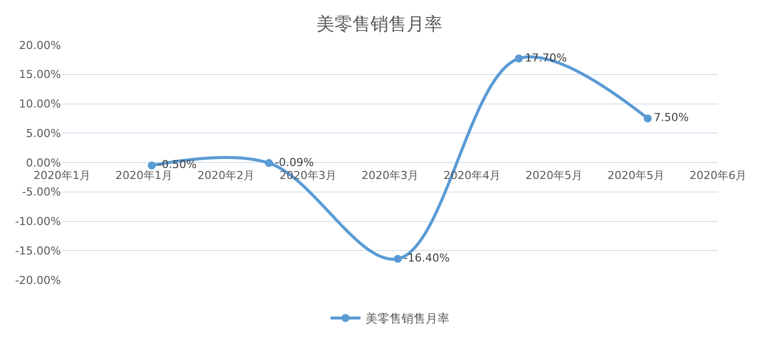 The height and width of the screenshot is (344, 759). What do you see at coordinates (226, 175) in the screenshot?
I see `x-tick-label: 2020年2月` at bounding box center [226, 175].